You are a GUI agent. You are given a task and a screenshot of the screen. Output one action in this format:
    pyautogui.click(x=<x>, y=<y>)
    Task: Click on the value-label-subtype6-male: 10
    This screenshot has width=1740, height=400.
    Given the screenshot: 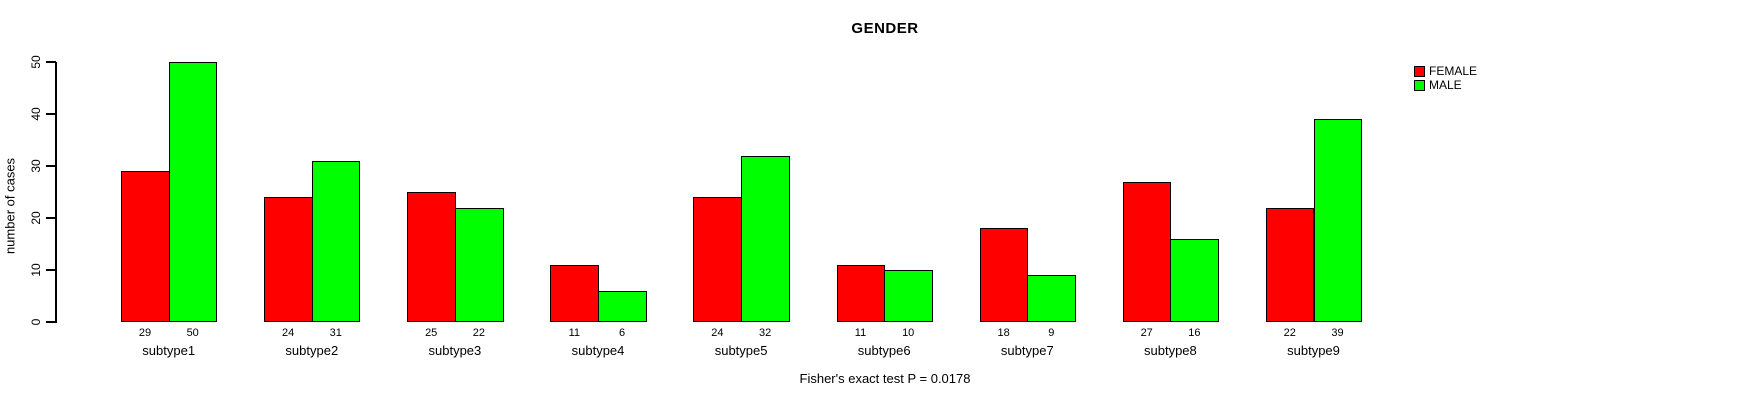 What is the action you would take?
    pyautogui.click(x=908, y=333)
    